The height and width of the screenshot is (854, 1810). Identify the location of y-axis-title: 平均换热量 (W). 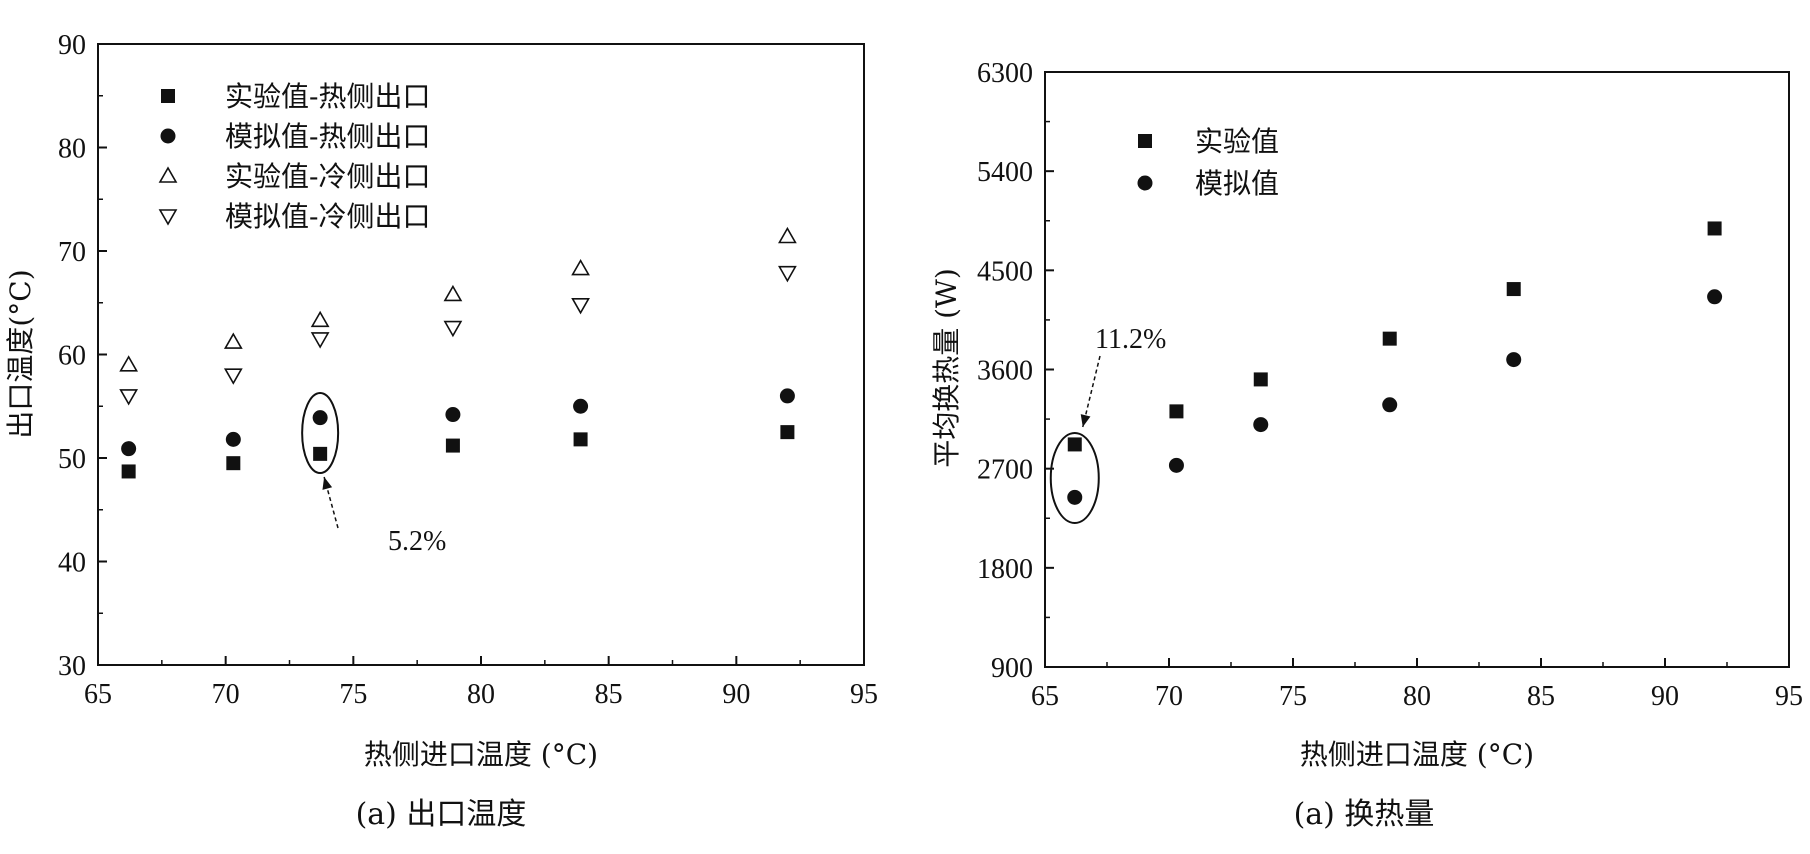
(946, 368).